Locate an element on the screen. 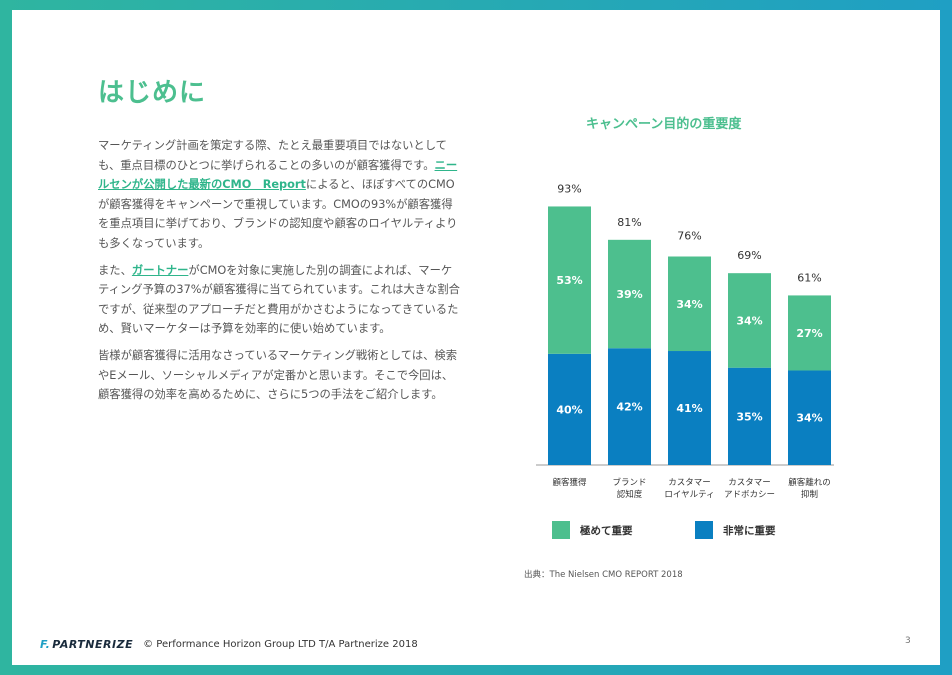  category-label-1-1: 認知度 is located at coordinates (630, 494).